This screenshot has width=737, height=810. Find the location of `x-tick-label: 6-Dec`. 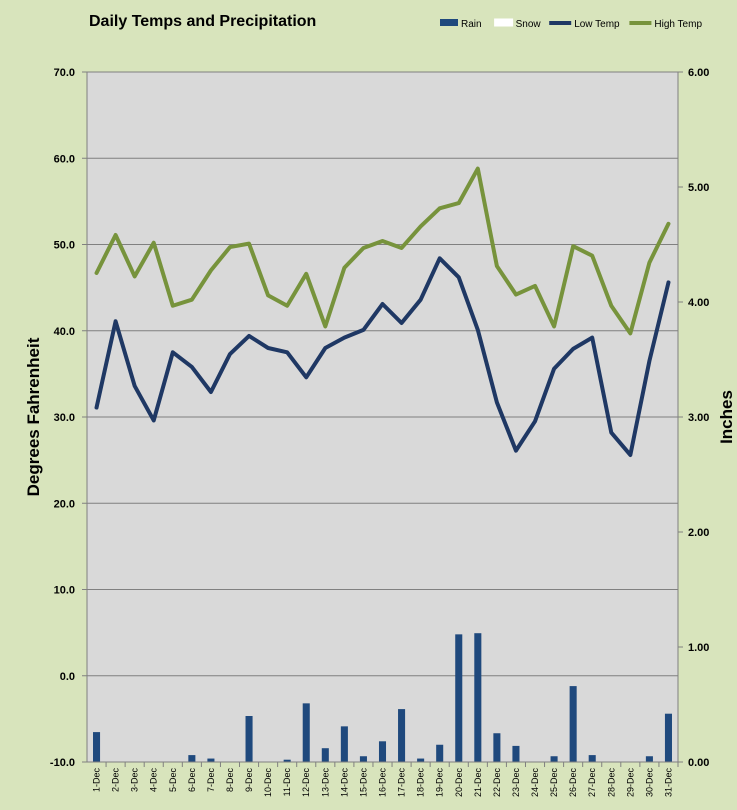

x-tick-label: 6-Dec is located at coordinates (192, 780).